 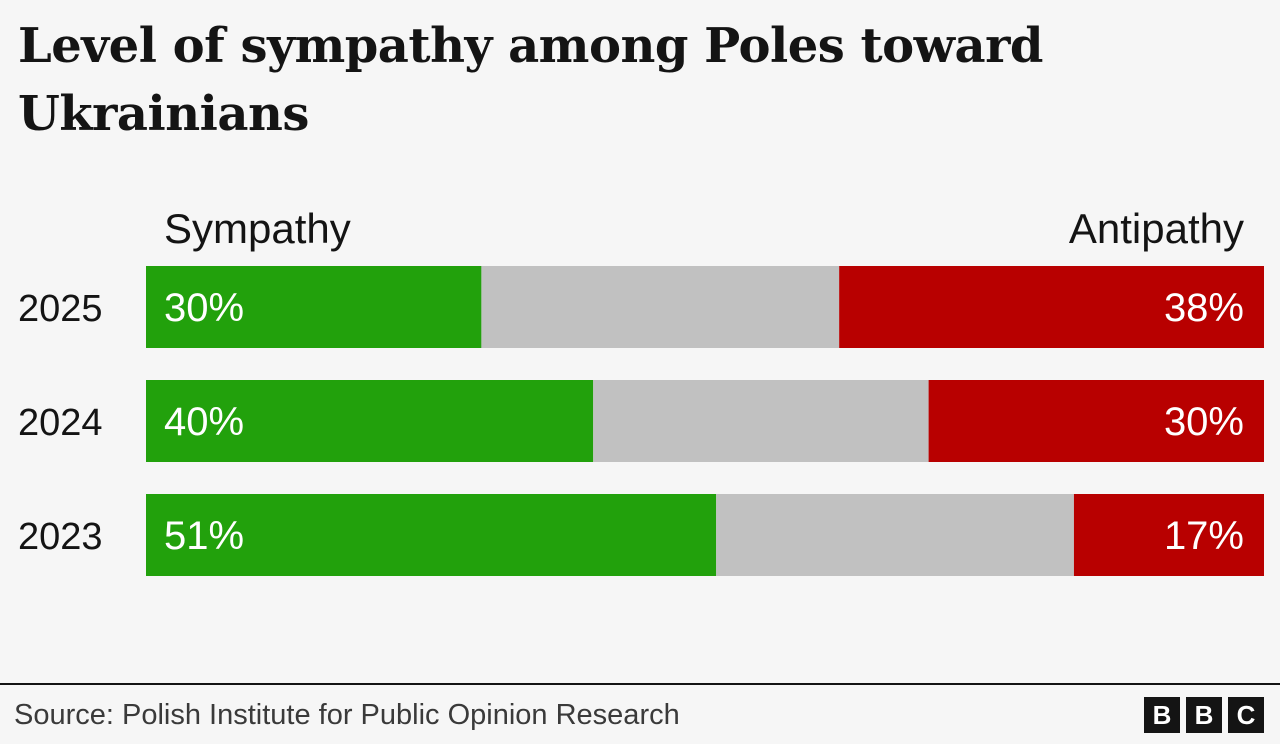 I want to click on data-label-sympathy-2023: 51%, so click(x=204, y=536).